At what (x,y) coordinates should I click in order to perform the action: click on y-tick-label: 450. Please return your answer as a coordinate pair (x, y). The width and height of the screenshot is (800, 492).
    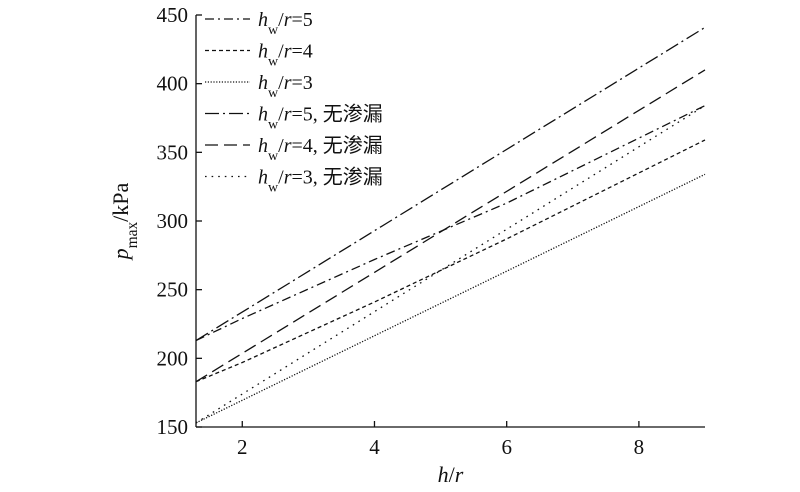
    Looking at the image, I should click on (173, 15).